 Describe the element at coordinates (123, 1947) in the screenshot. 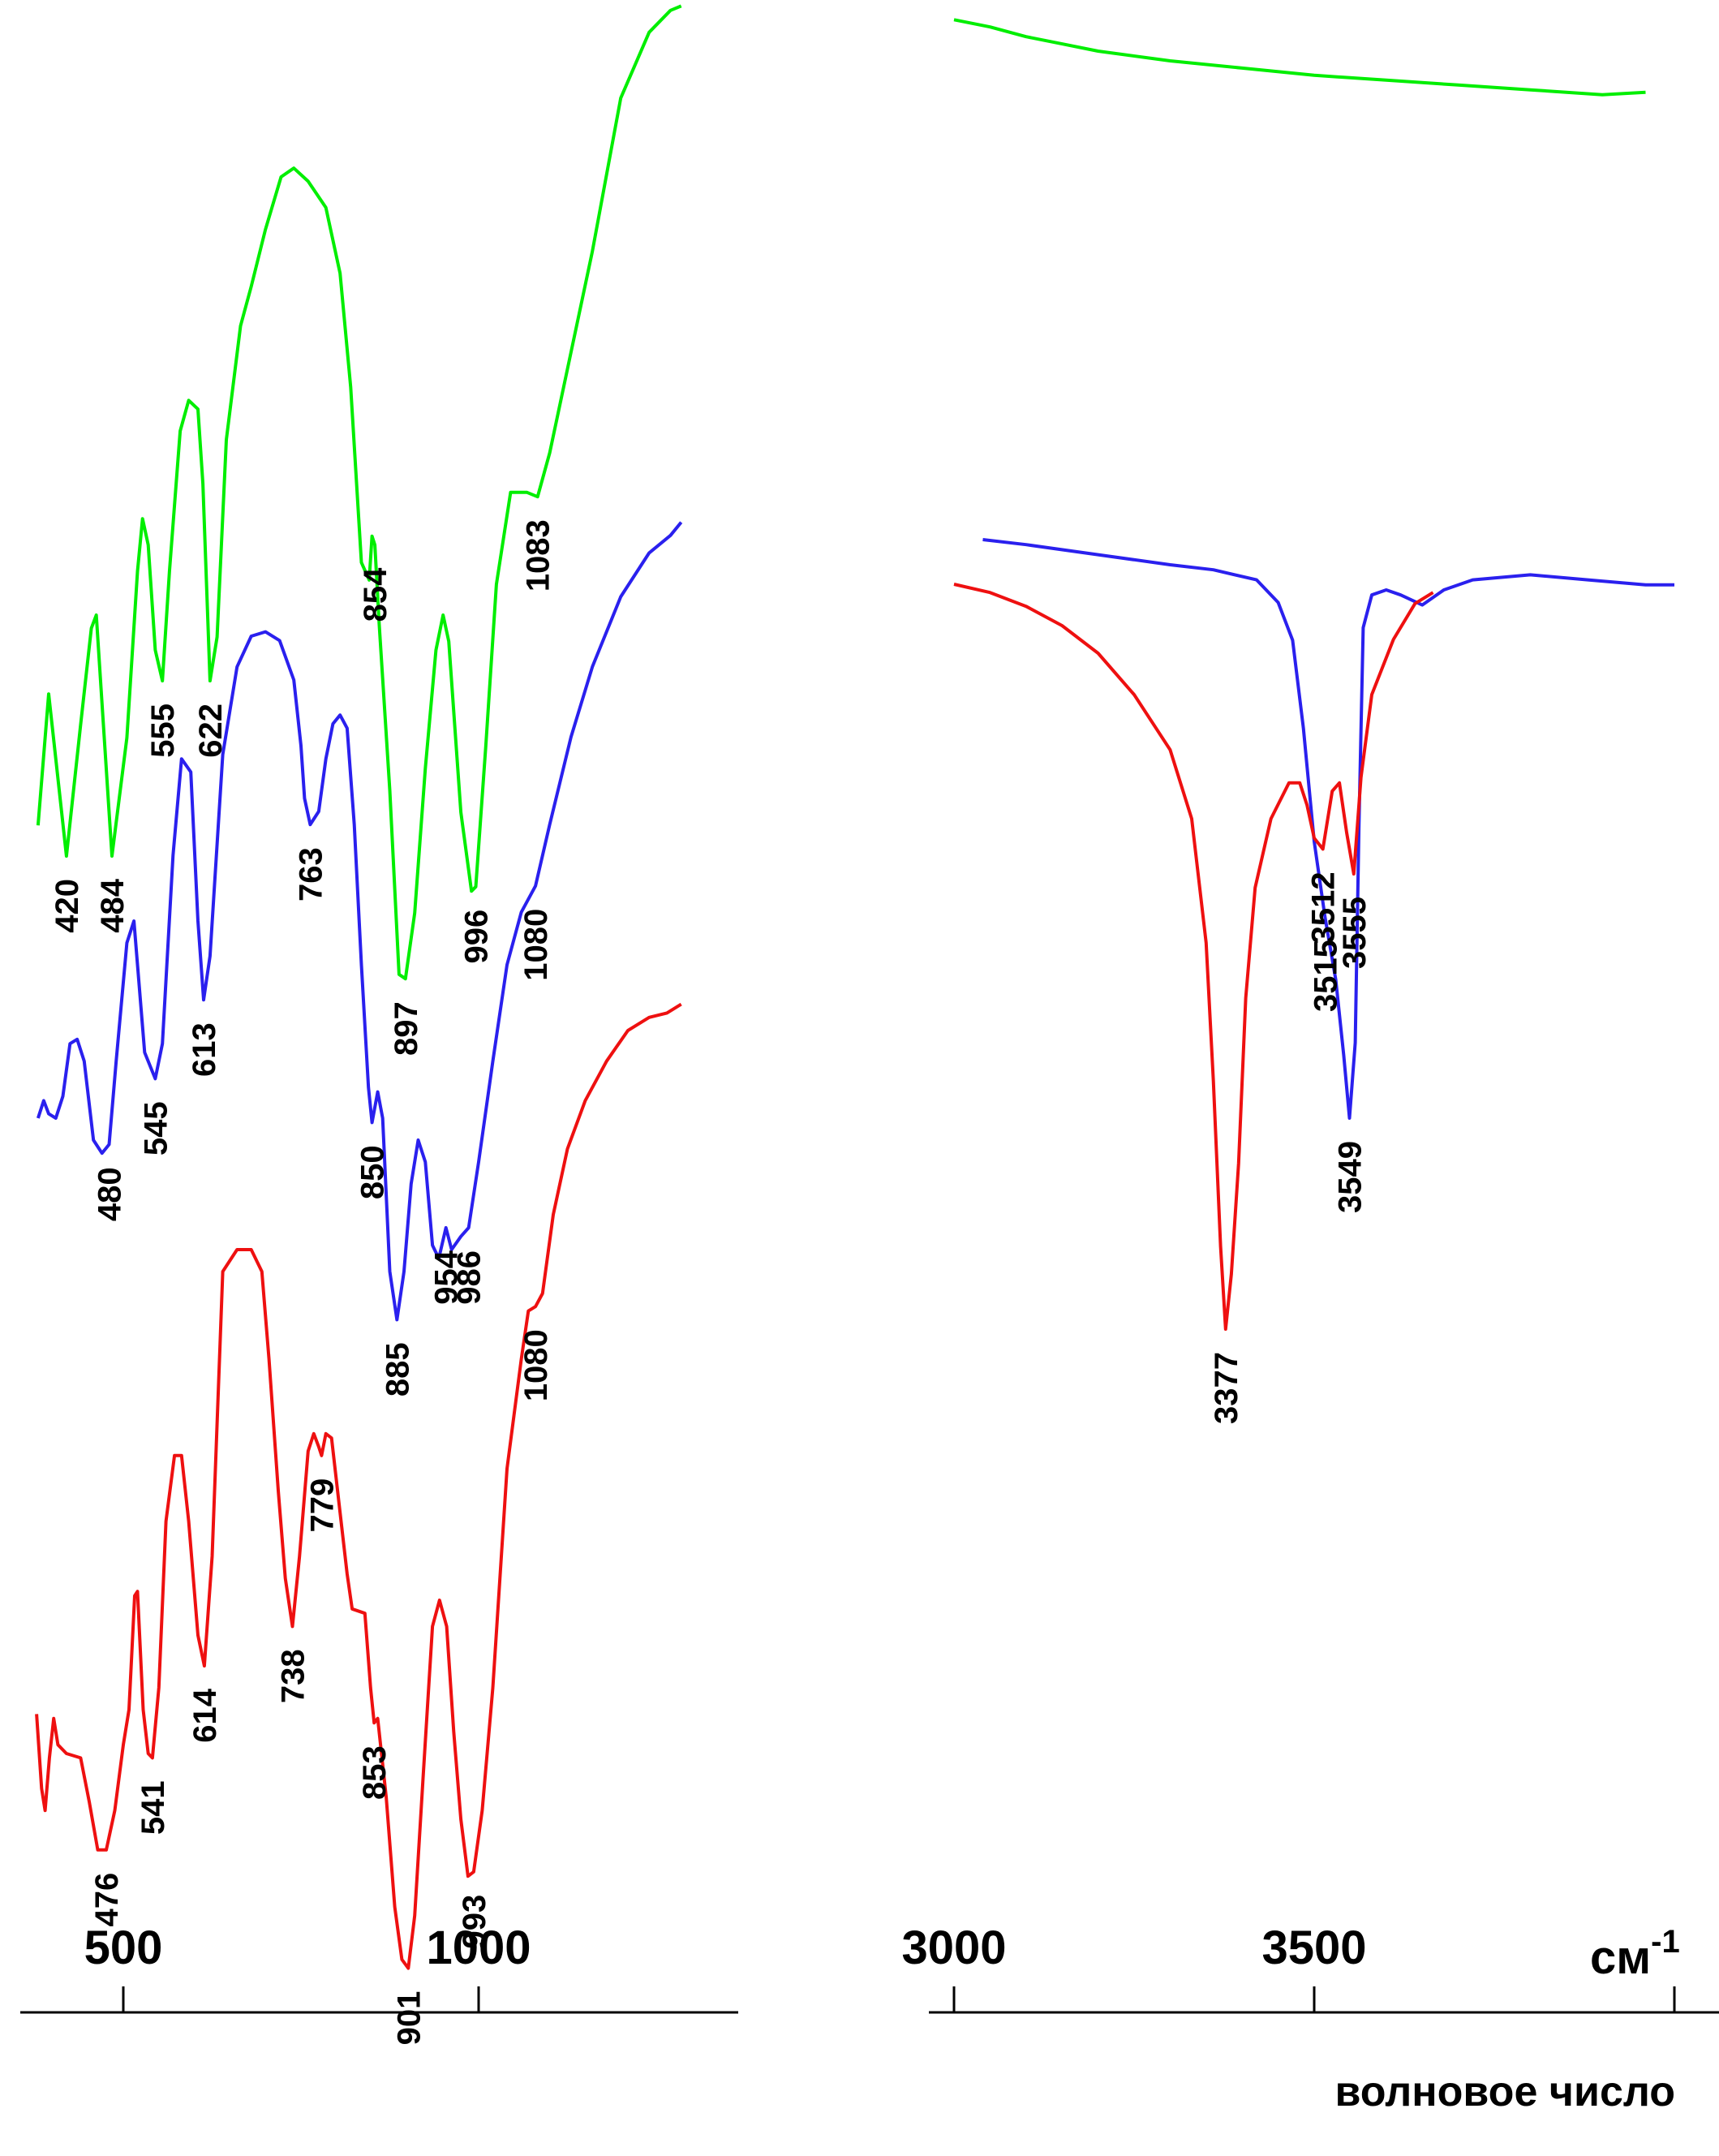

I see `x-tick-label-500: 500` at that location.